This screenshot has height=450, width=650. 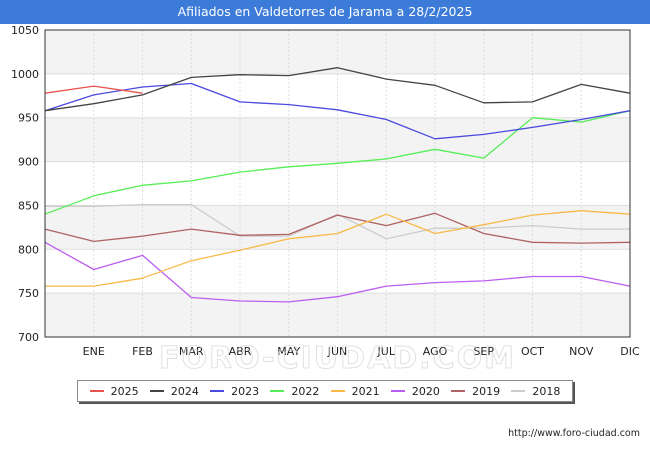 I want to click on chart-legend: 2025 2024 2023 2022 2021 2020 2019 2018, so click(x=325, y=391).